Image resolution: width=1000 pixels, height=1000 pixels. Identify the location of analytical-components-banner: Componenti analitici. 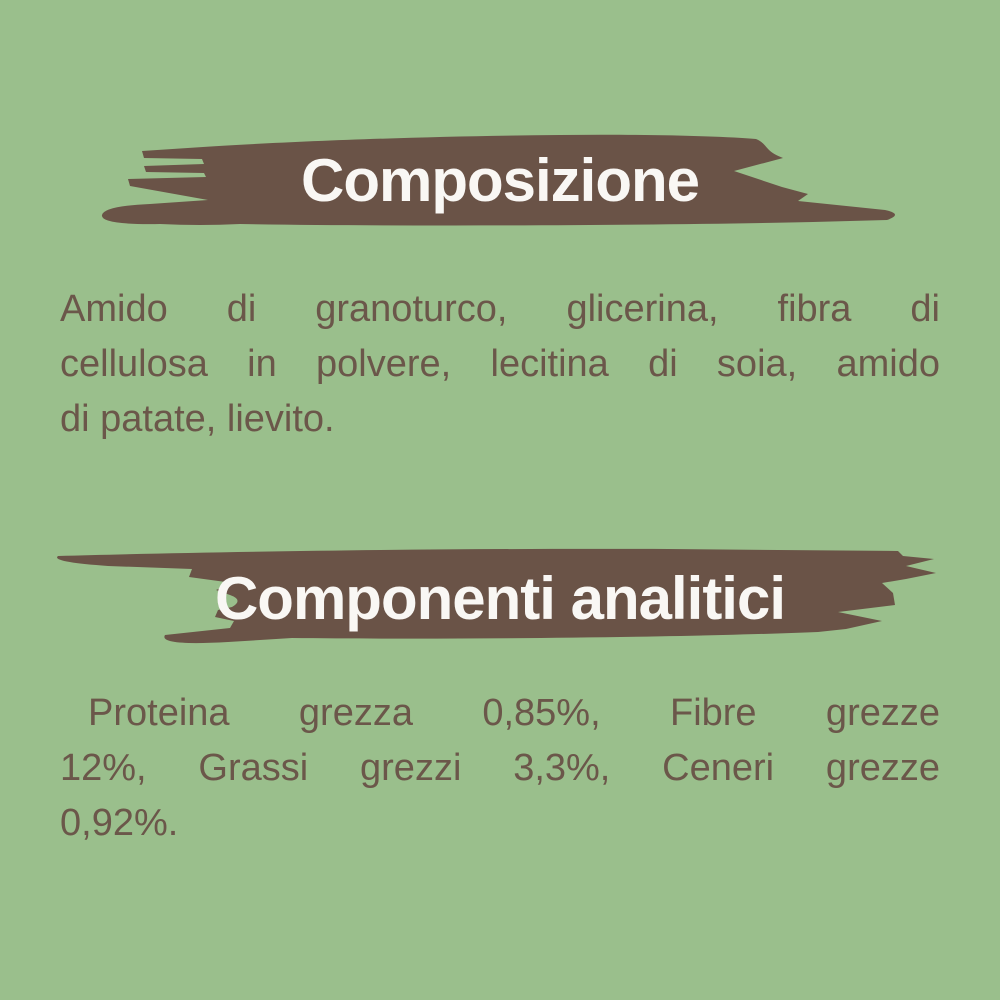
(493, 598).